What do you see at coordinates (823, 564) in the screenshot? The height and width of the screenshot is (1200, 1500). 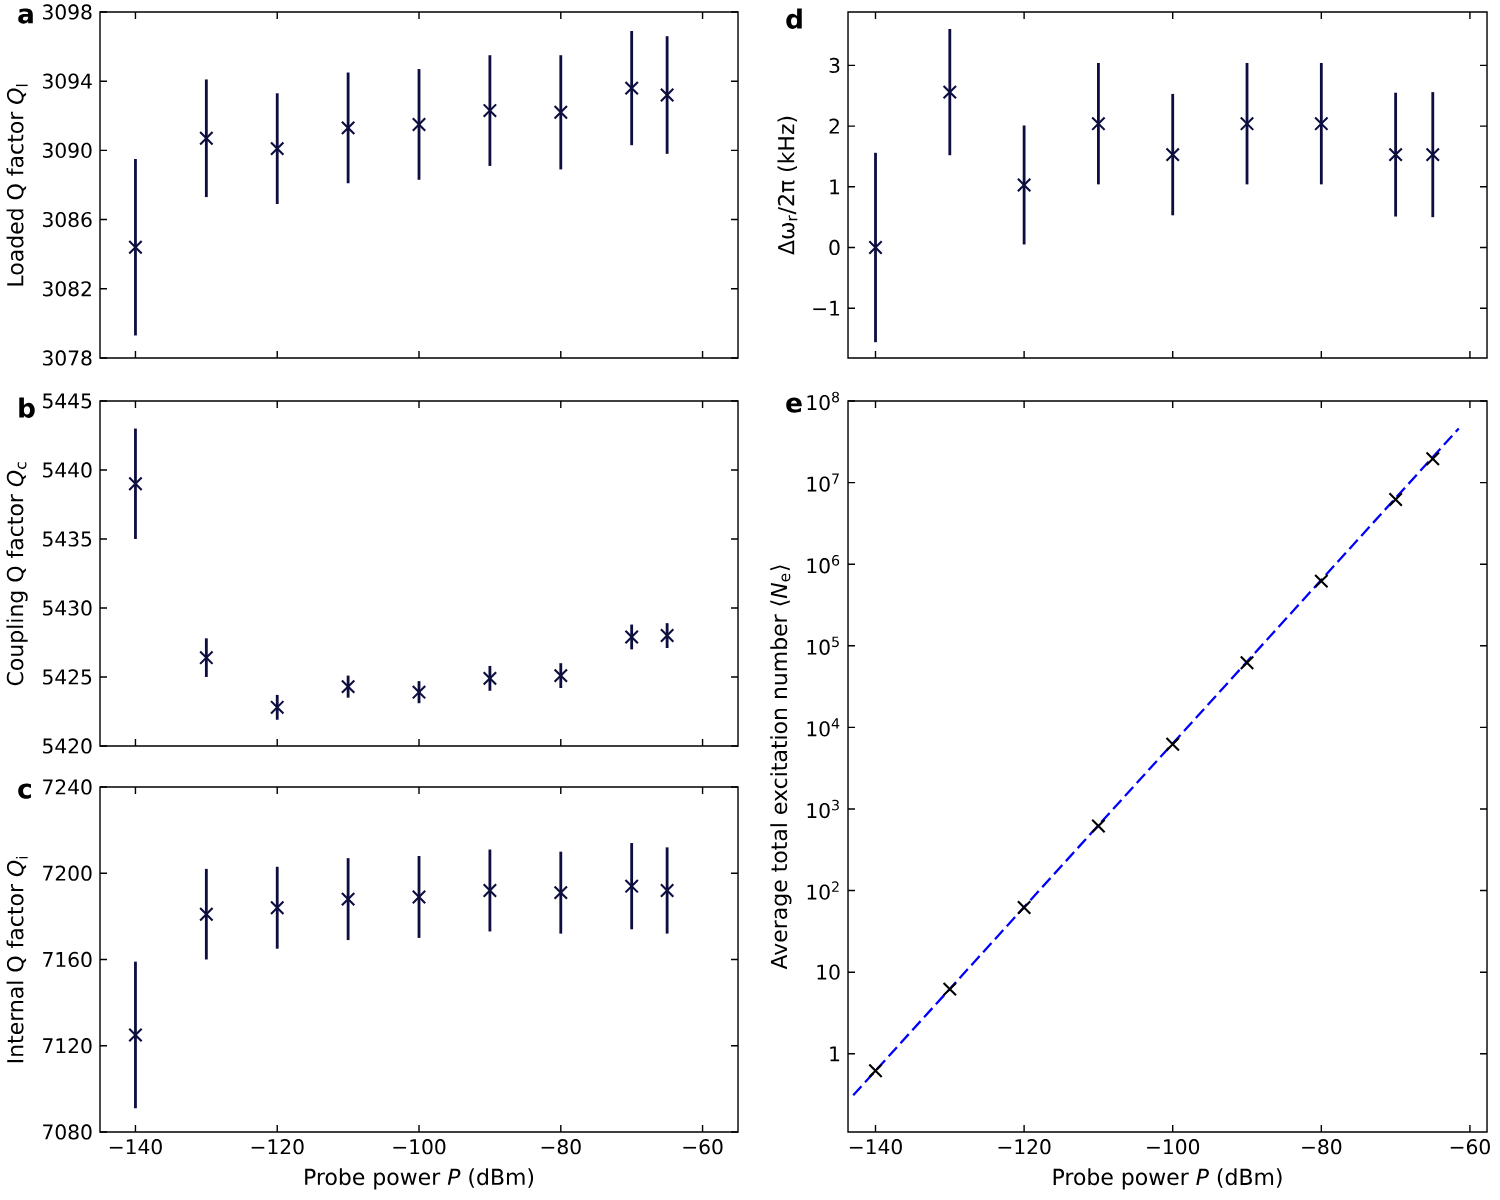 I see `y-tick-label: 10$^{6}$` at bounding box center [823, 564].